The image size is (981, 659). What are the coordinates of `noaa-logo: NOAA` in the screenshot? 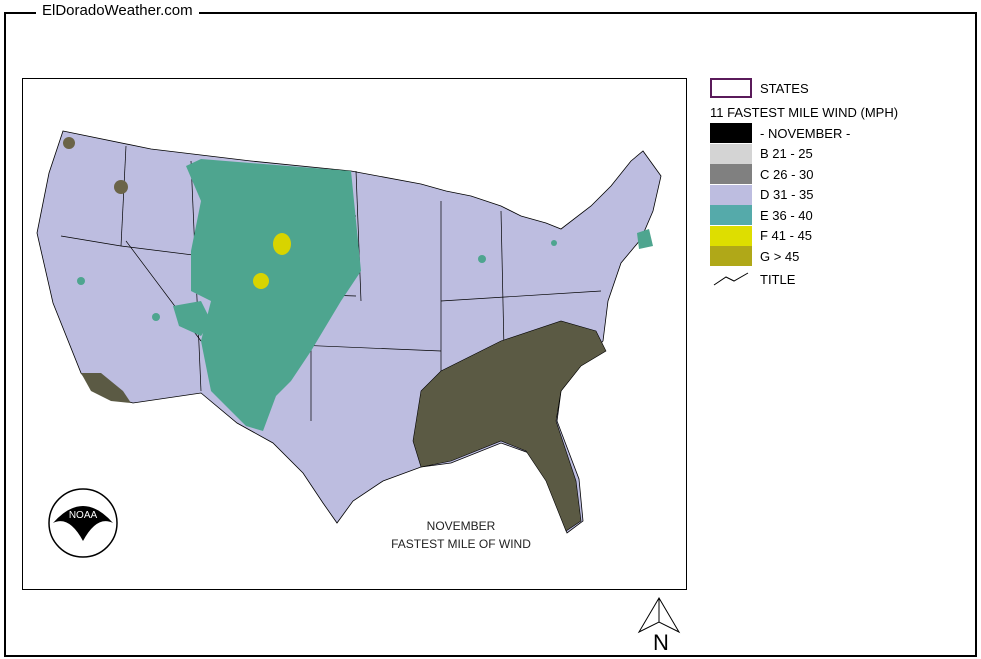 It's located at (83, 523).